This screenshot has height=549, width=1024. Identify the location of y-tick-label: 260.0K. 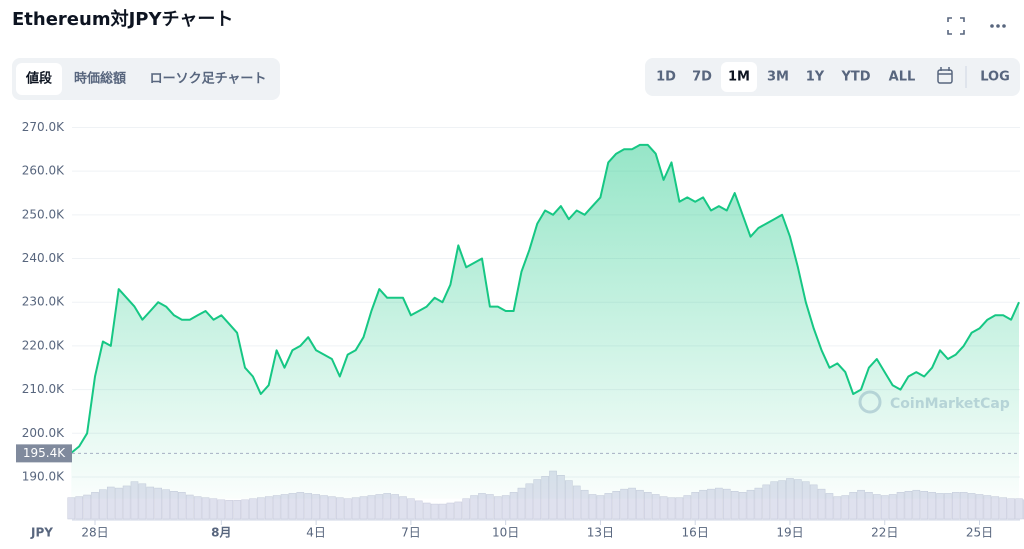
(43, 171).